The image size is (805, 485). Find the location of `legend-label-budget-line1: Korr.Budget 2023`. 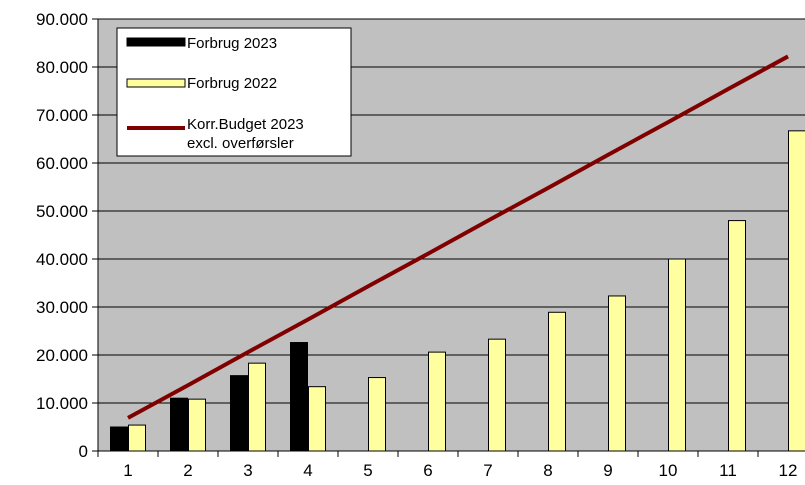

legend-label-budget-line1: Korr.Budget 2023 is located at coordinates (245, 124).